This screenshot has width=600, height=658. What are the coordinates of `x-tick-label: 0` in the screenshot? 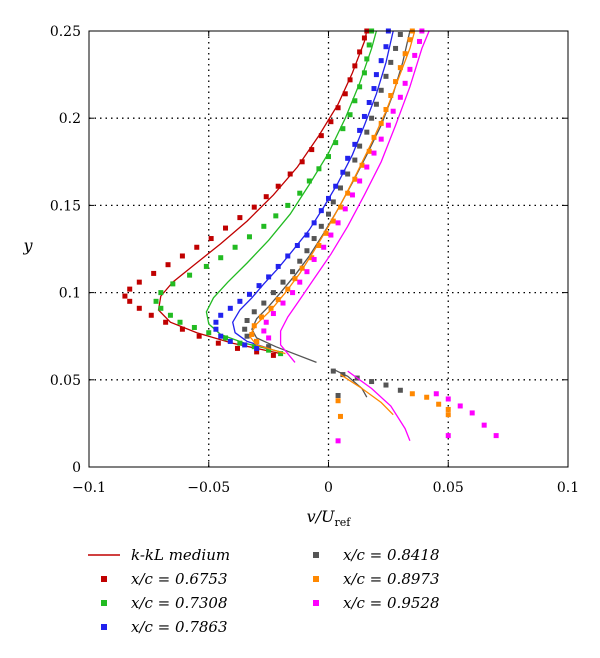 It's located at (328, 488).